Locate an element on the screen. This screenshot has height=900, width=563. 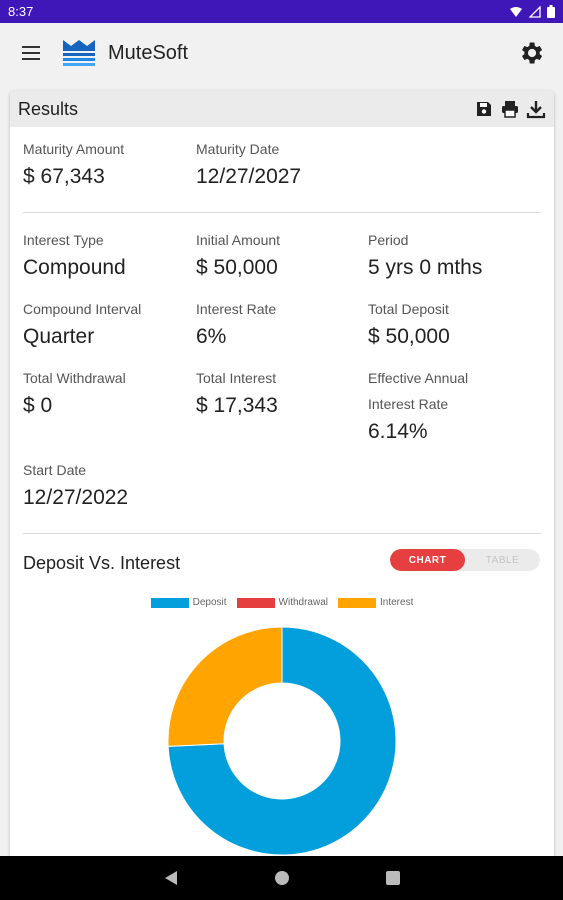
initial-amount-label: Initial Amount is located at coordinates (238, 240).